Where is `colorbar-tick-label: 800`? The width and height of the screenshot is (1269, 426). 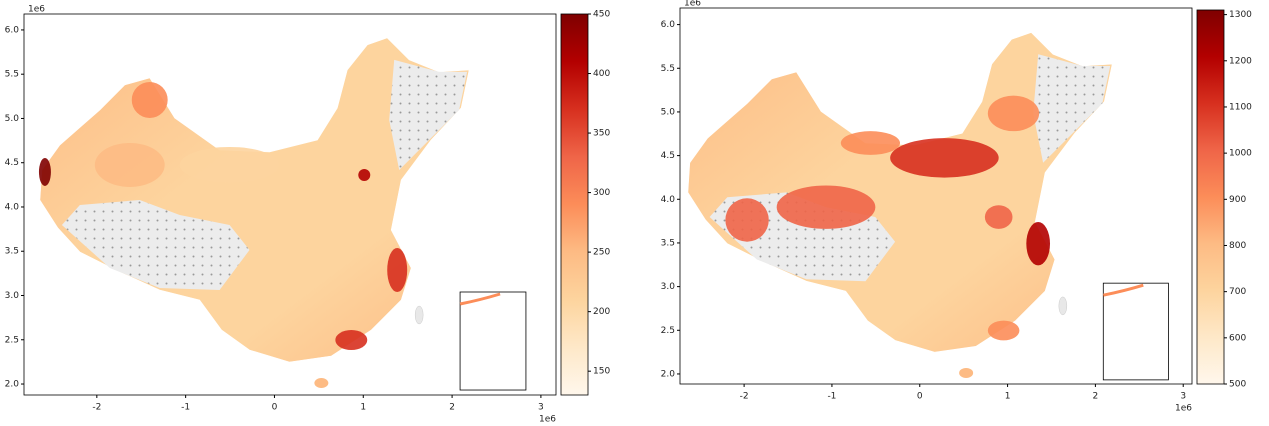
colorbar-tick-label: 800 is located at coordinates (1237, 246).